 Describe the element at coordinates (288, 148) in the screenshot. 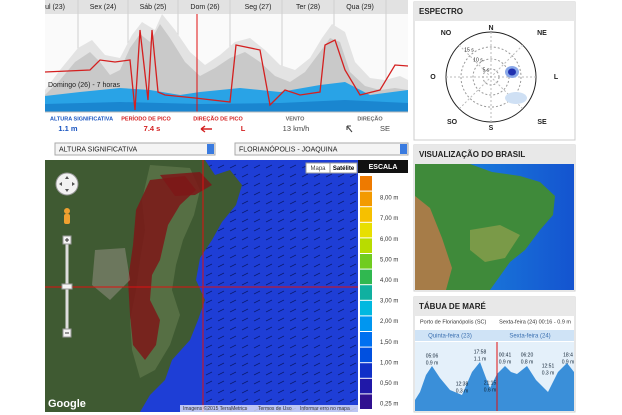

I see `location-select-text: FLORIANÓPOLIS - JOAQUINA` at that location.